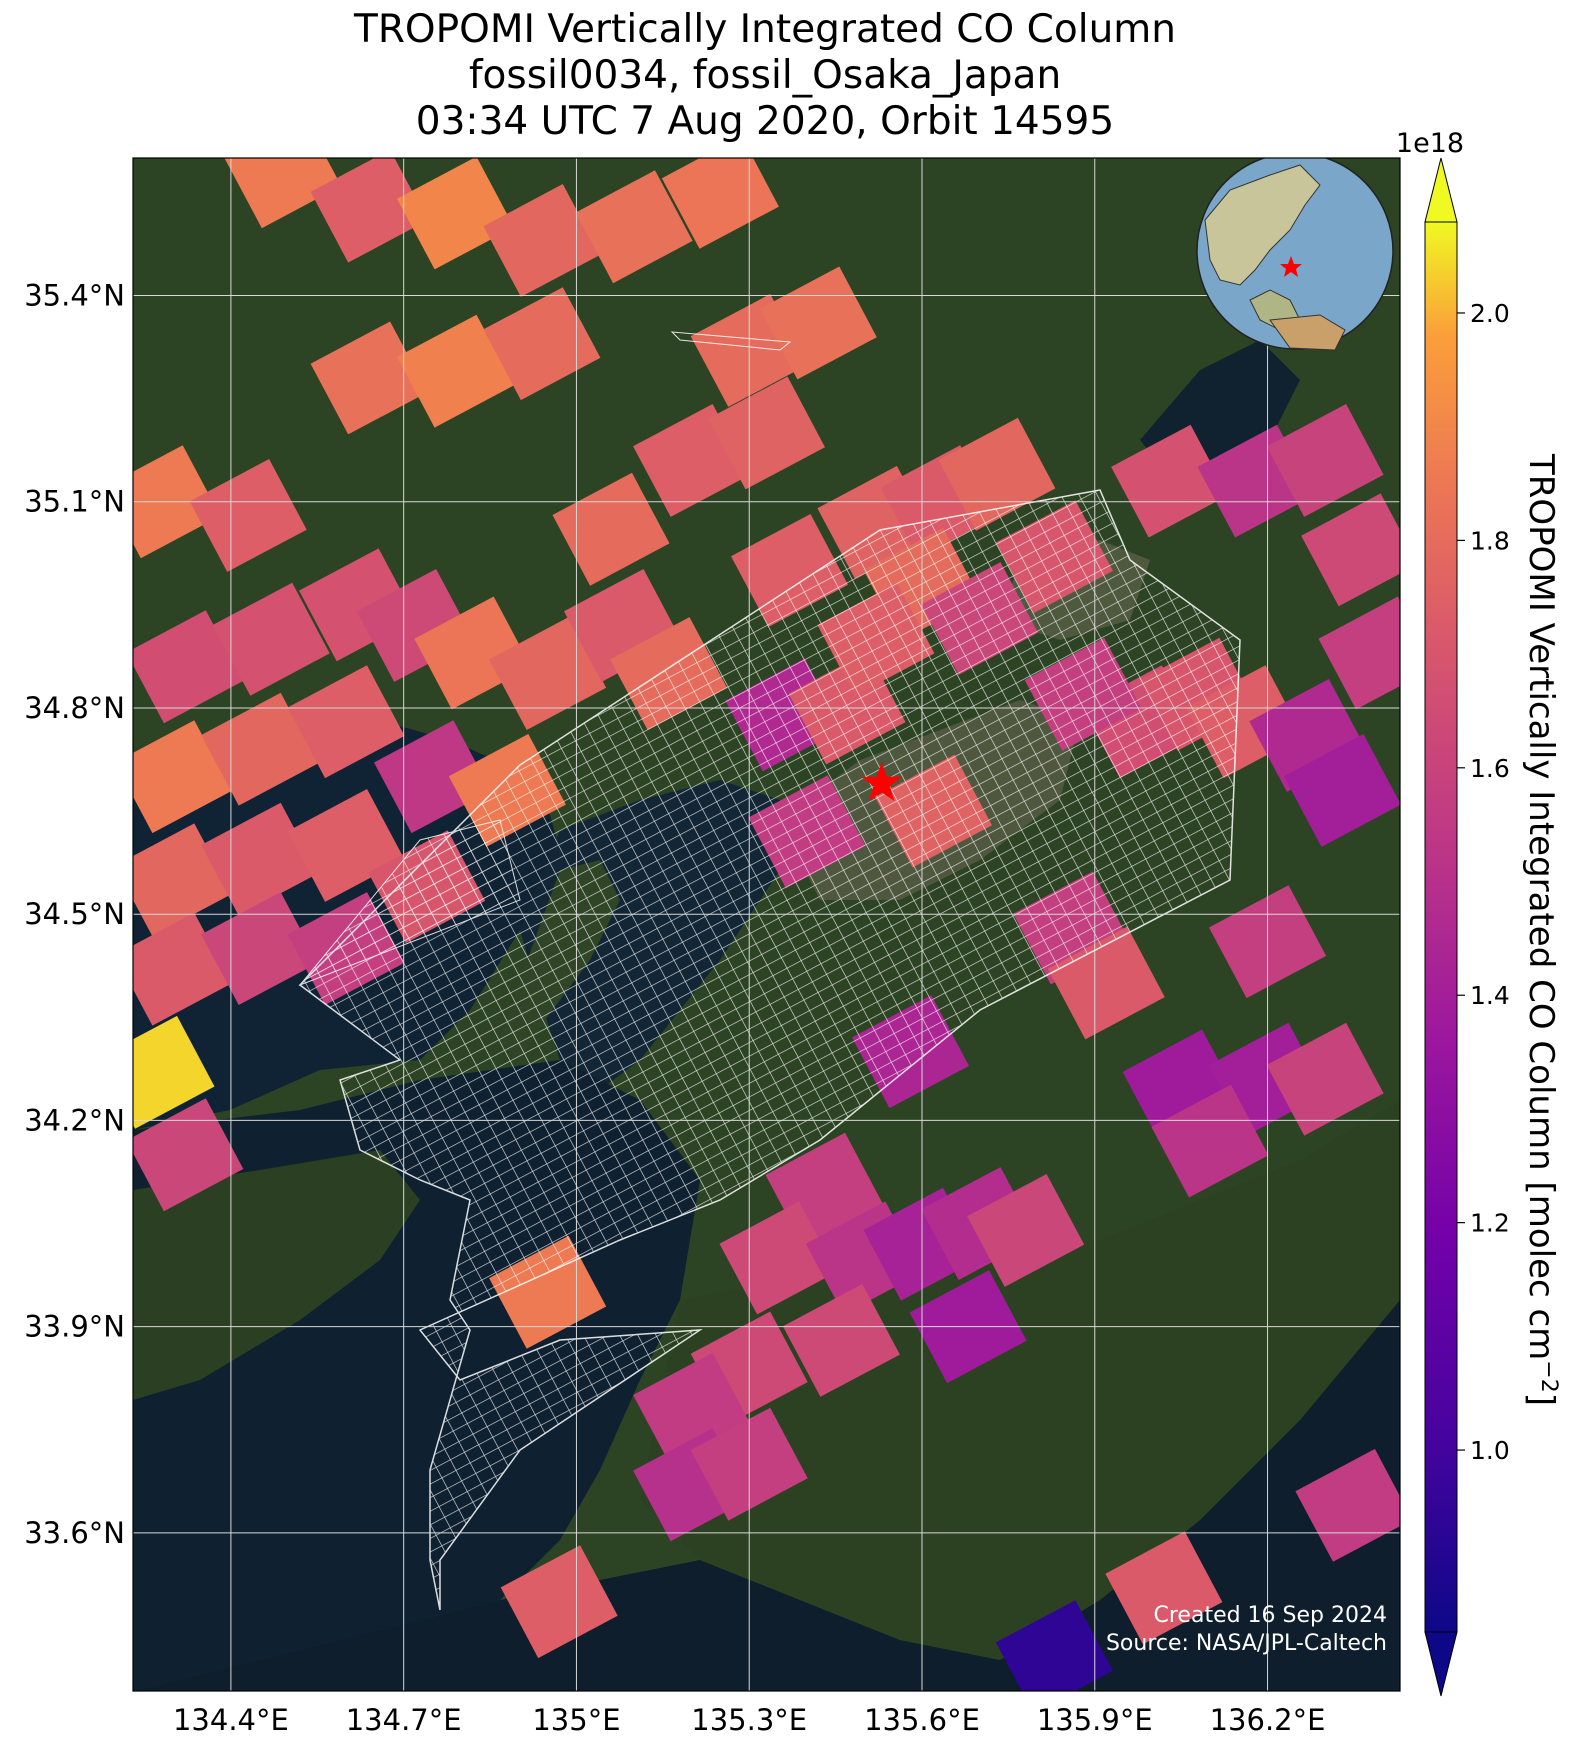 This screenshot has height=1748, width=1583. Describe the element at coordinates (74, 1327) in the screenshot. I see `lat-tick-label: 33.9°N` at that location.